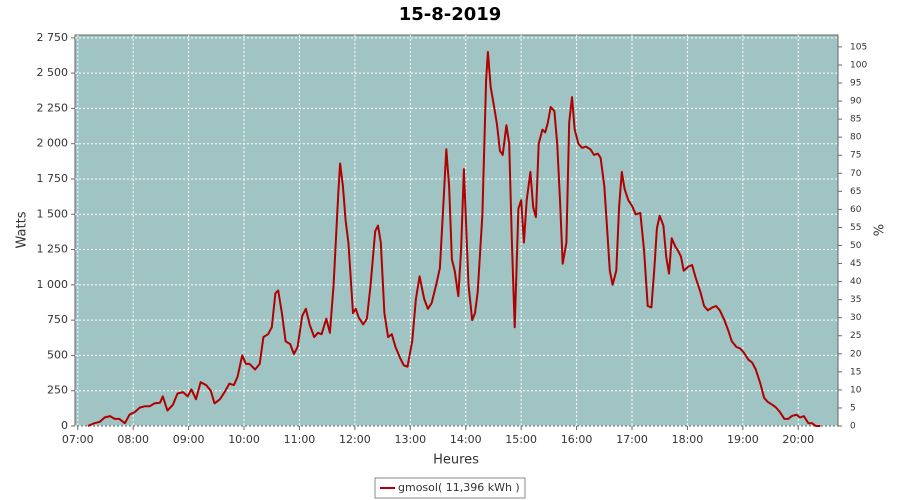 Image resolution: width=900 pixels, height=500 pixels. I want to click on legend-box, so click(450, 488).